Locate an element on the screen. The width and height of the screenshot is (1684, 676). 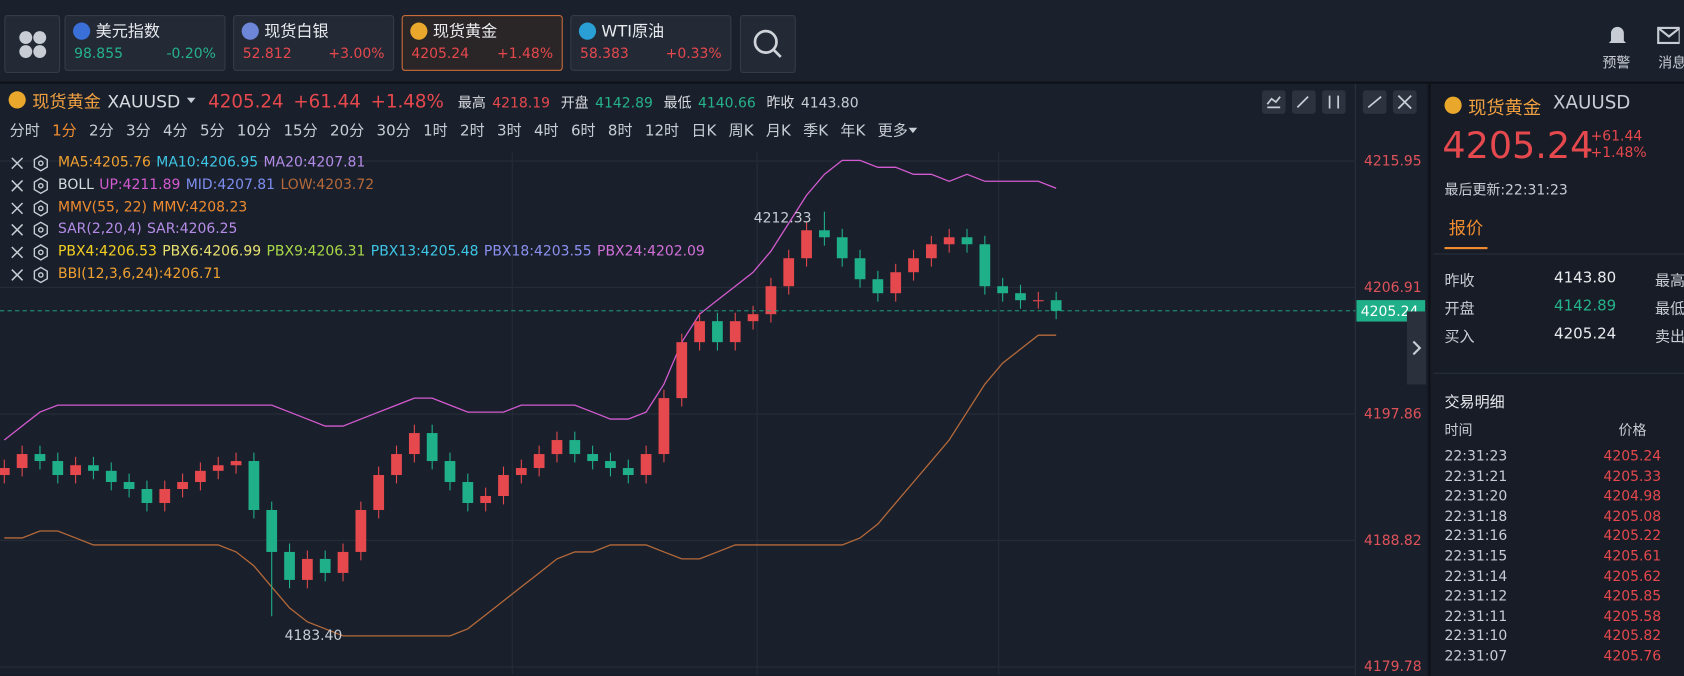
section-divider is located at coordinates (1558, 373).